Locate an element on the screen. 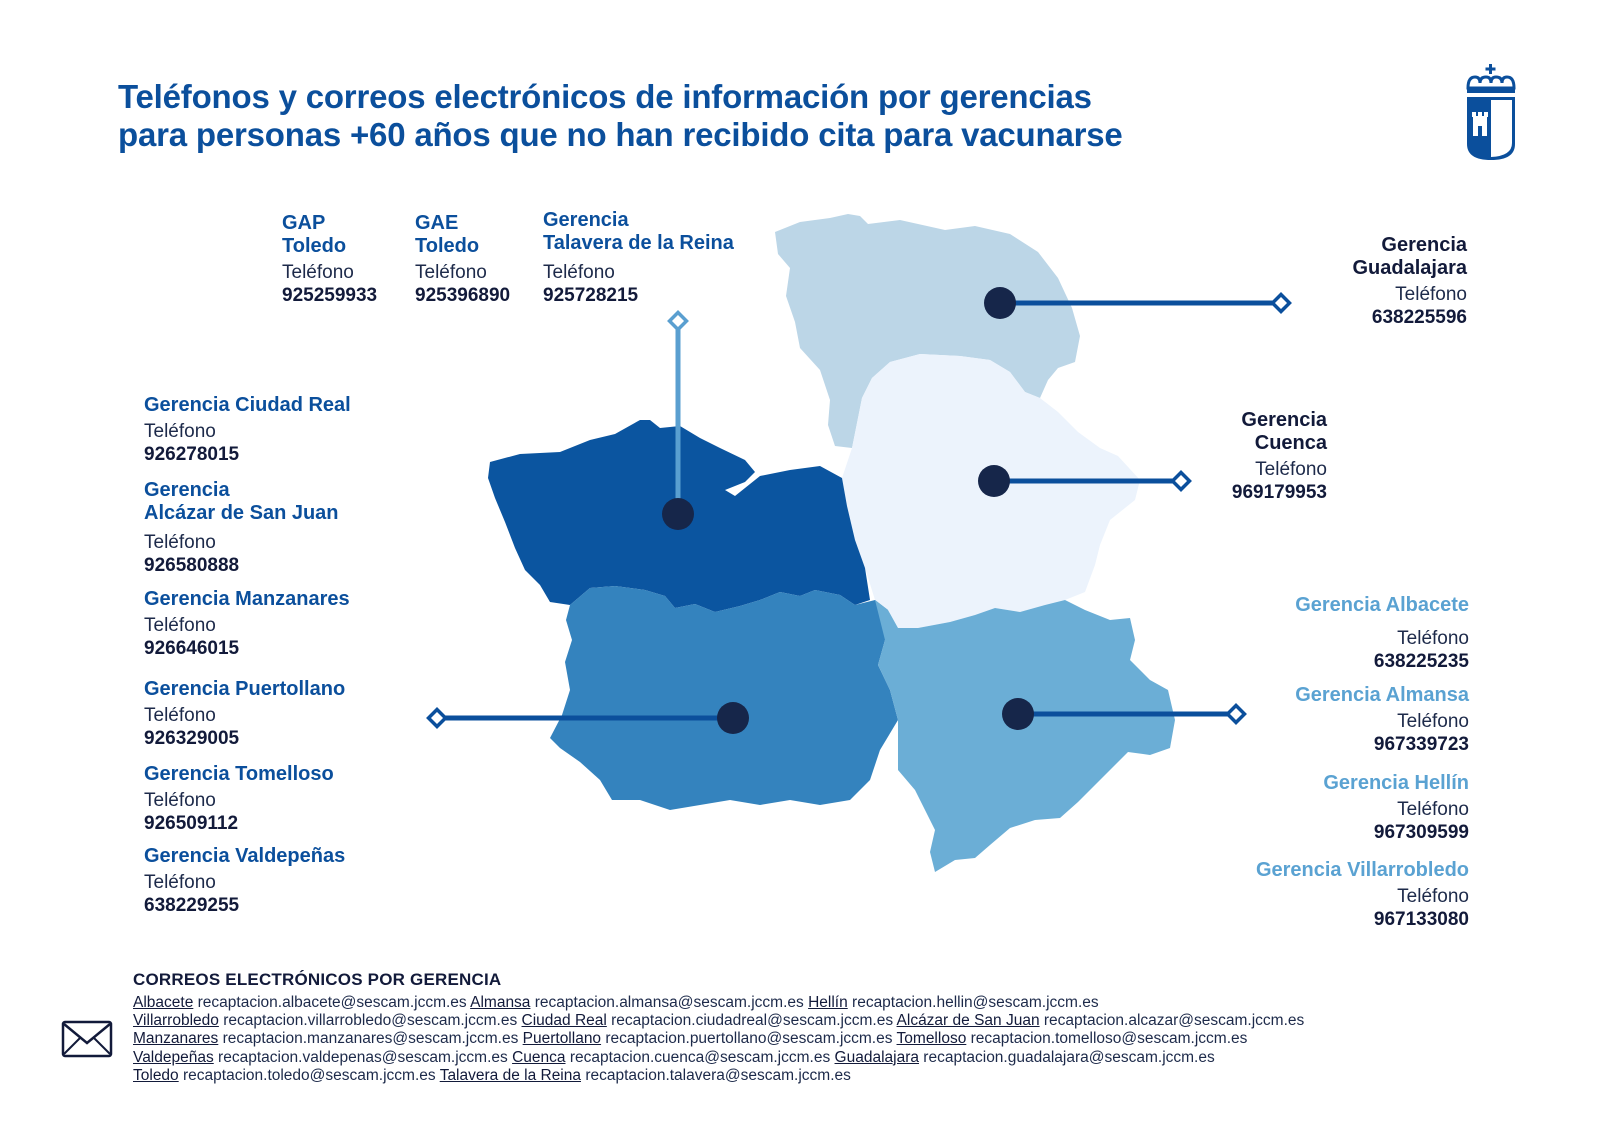  email-area-link: Alcázar de San Juan is located at coordinates (968, 1021).